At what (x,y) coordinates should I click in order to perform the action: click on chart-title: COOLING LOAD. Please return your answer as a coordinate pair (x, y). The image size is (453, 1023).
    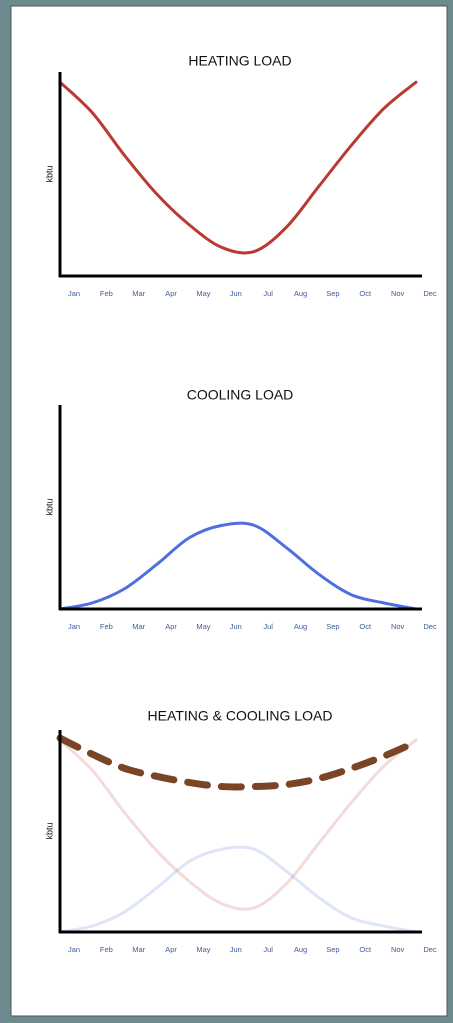
    Looking at the image, I should click on (240, 395).